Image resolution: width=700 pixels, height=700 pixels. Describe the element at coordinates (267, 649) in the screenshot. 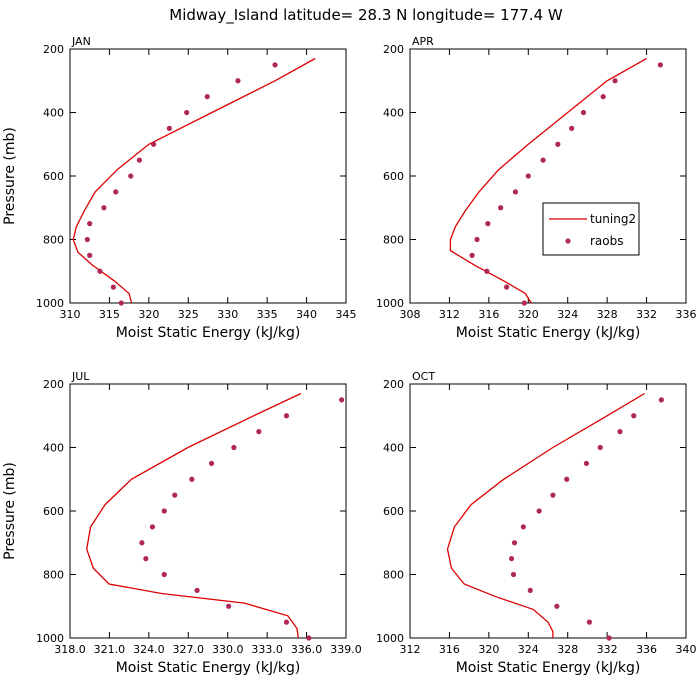

I see `x-tick-label: 333.0` at that location.